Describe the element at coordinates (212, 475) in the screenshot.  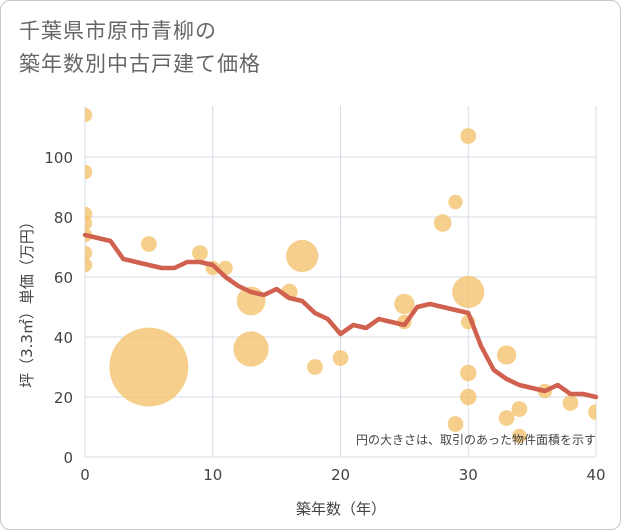
I see `x-tick-label-10: 10` at that location.